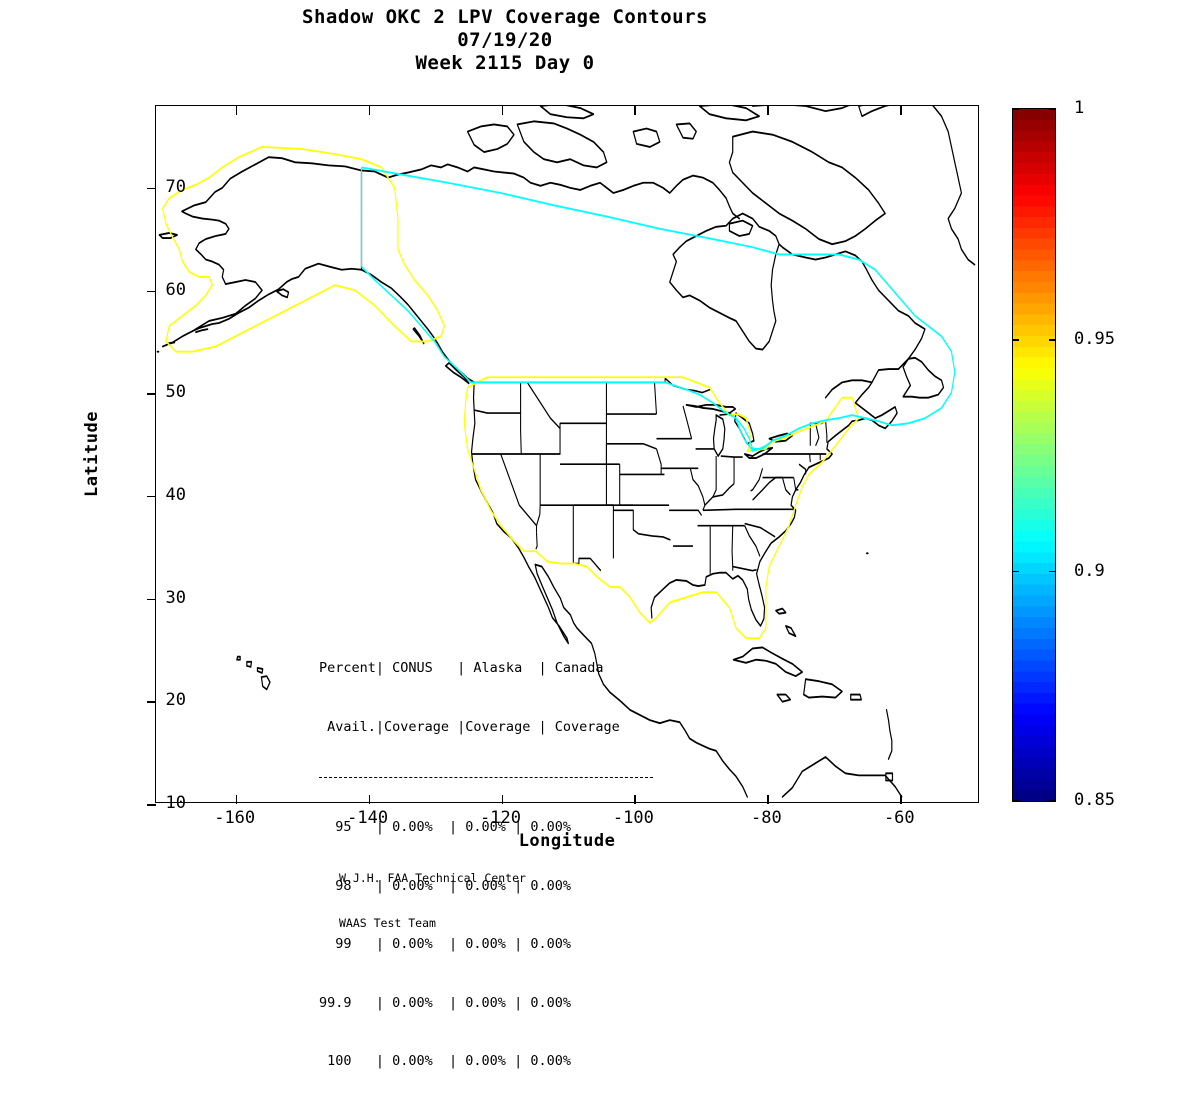 This screenshot has height=1111, width=1200. Describe the element at coordinates (497, 411) in the screenshot. I see `border-wa-or` at that location.